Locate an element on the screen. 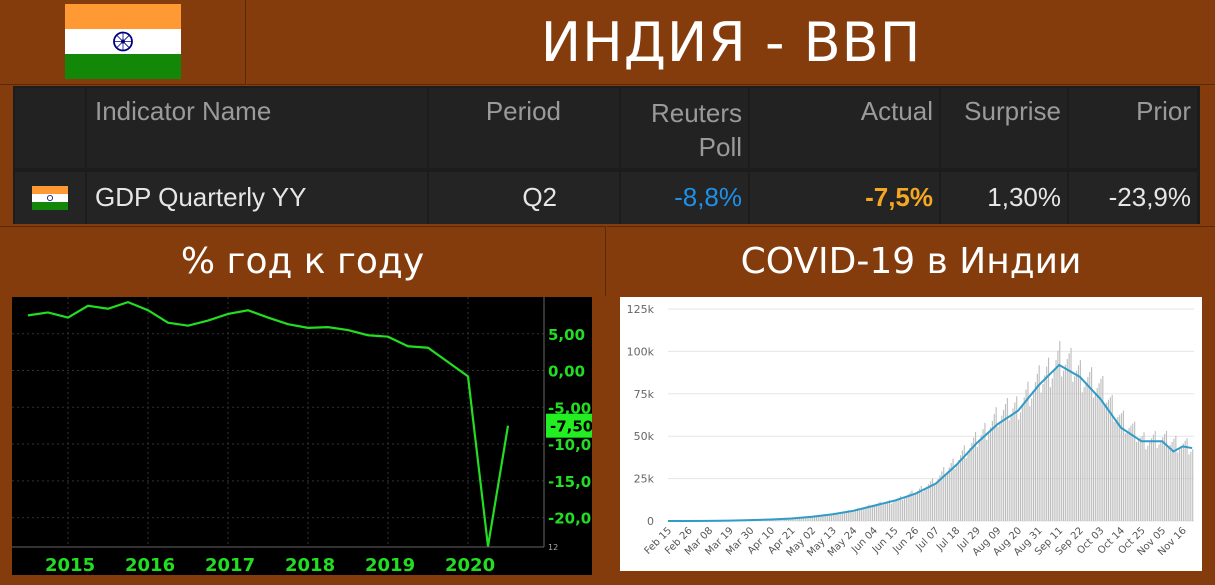 This screenshot has width=1215, height=585. column-header-surprise: Surprise is located at coordinates (1004, 128).